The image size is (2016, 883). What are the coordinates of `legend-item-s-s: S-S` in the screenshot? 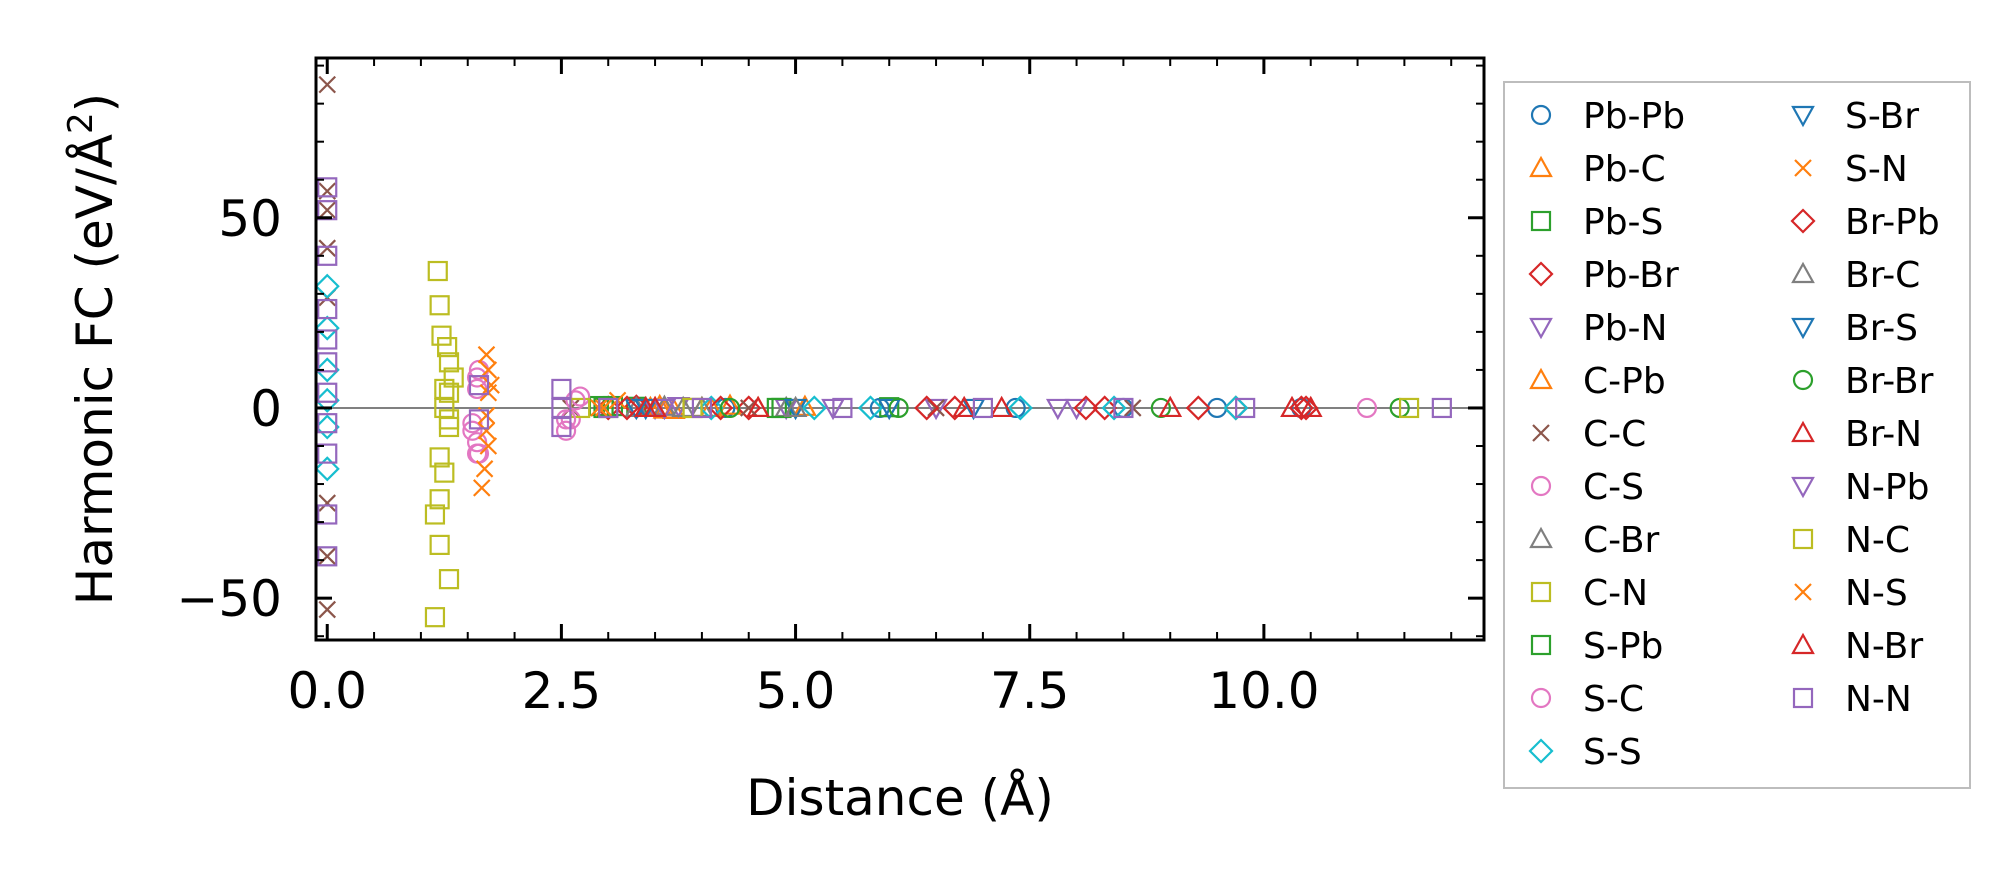 It's located at (1585, 752).